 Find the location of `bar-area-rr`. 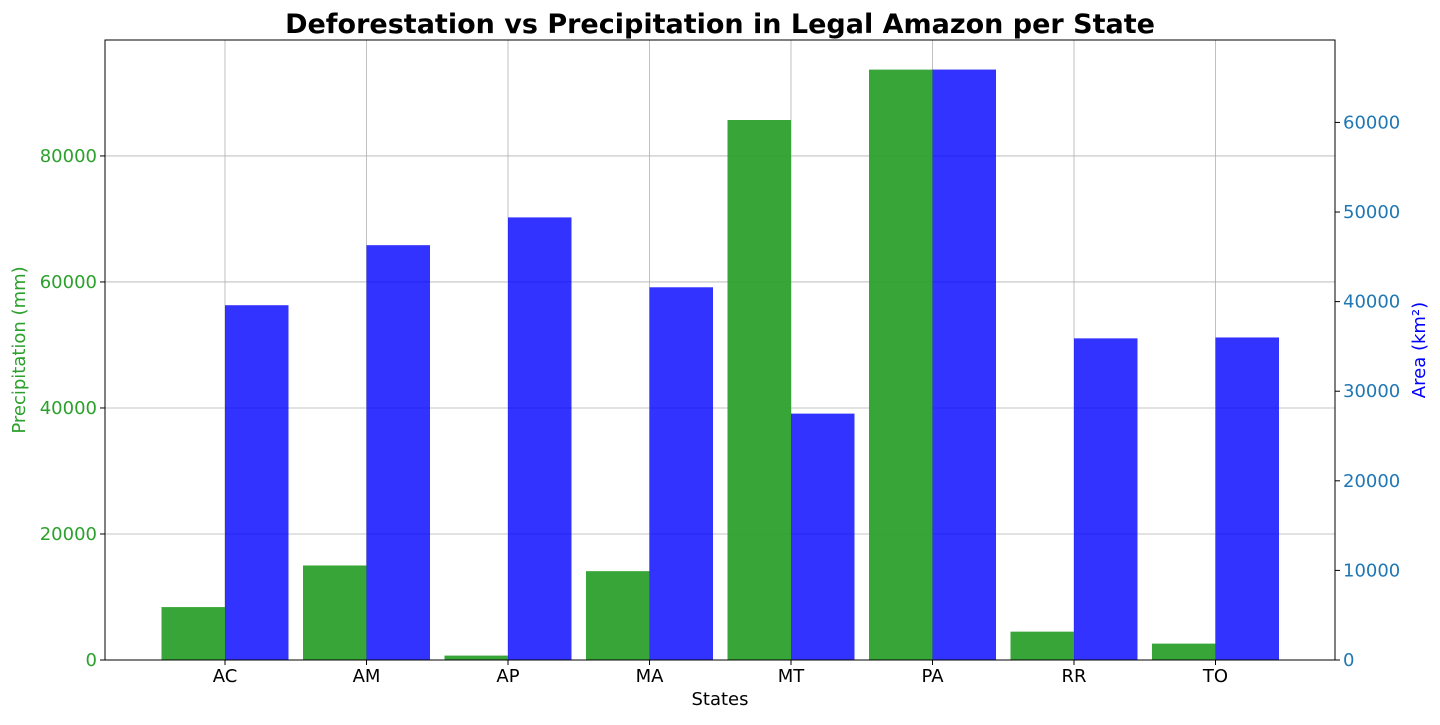

bar-area-rr is located at coordinates (1106, 499).